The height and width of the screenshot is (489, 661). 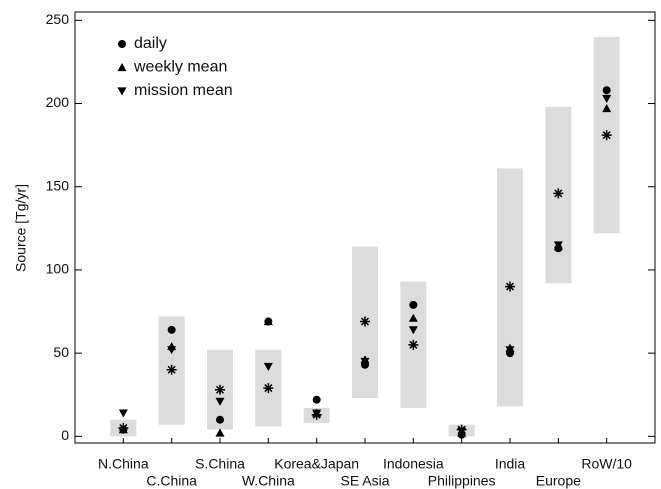 I want to click on y-tick-label: 250, so click(x=58, y=19).